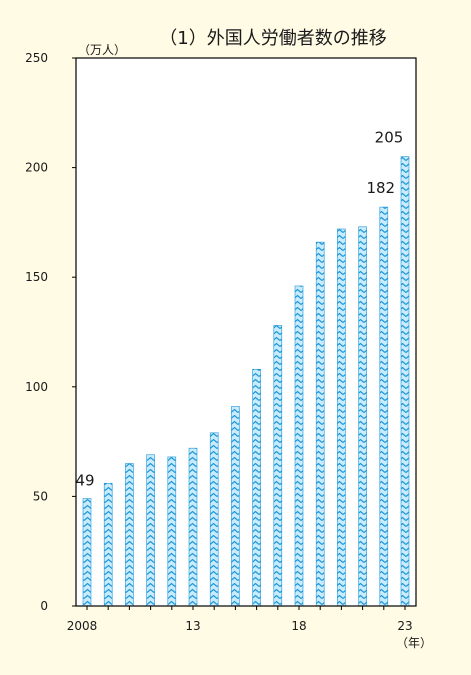  Describe the element at coordinates (36, 277) in the screenshot. I see `y-tick-label: 150` at that location.